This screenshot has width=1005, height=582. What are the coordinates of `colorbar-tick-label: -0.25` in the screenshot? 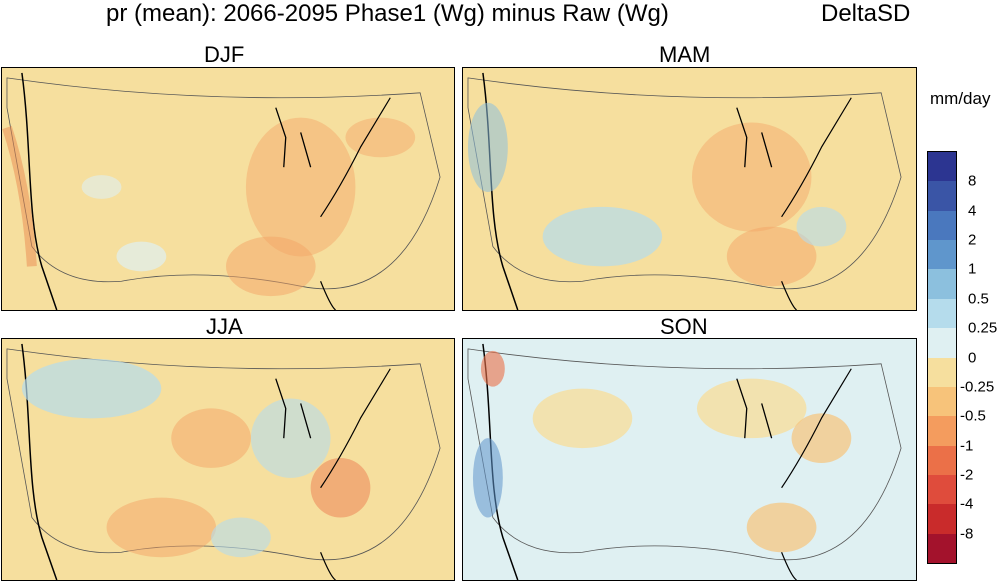 It's located at (977, 387).